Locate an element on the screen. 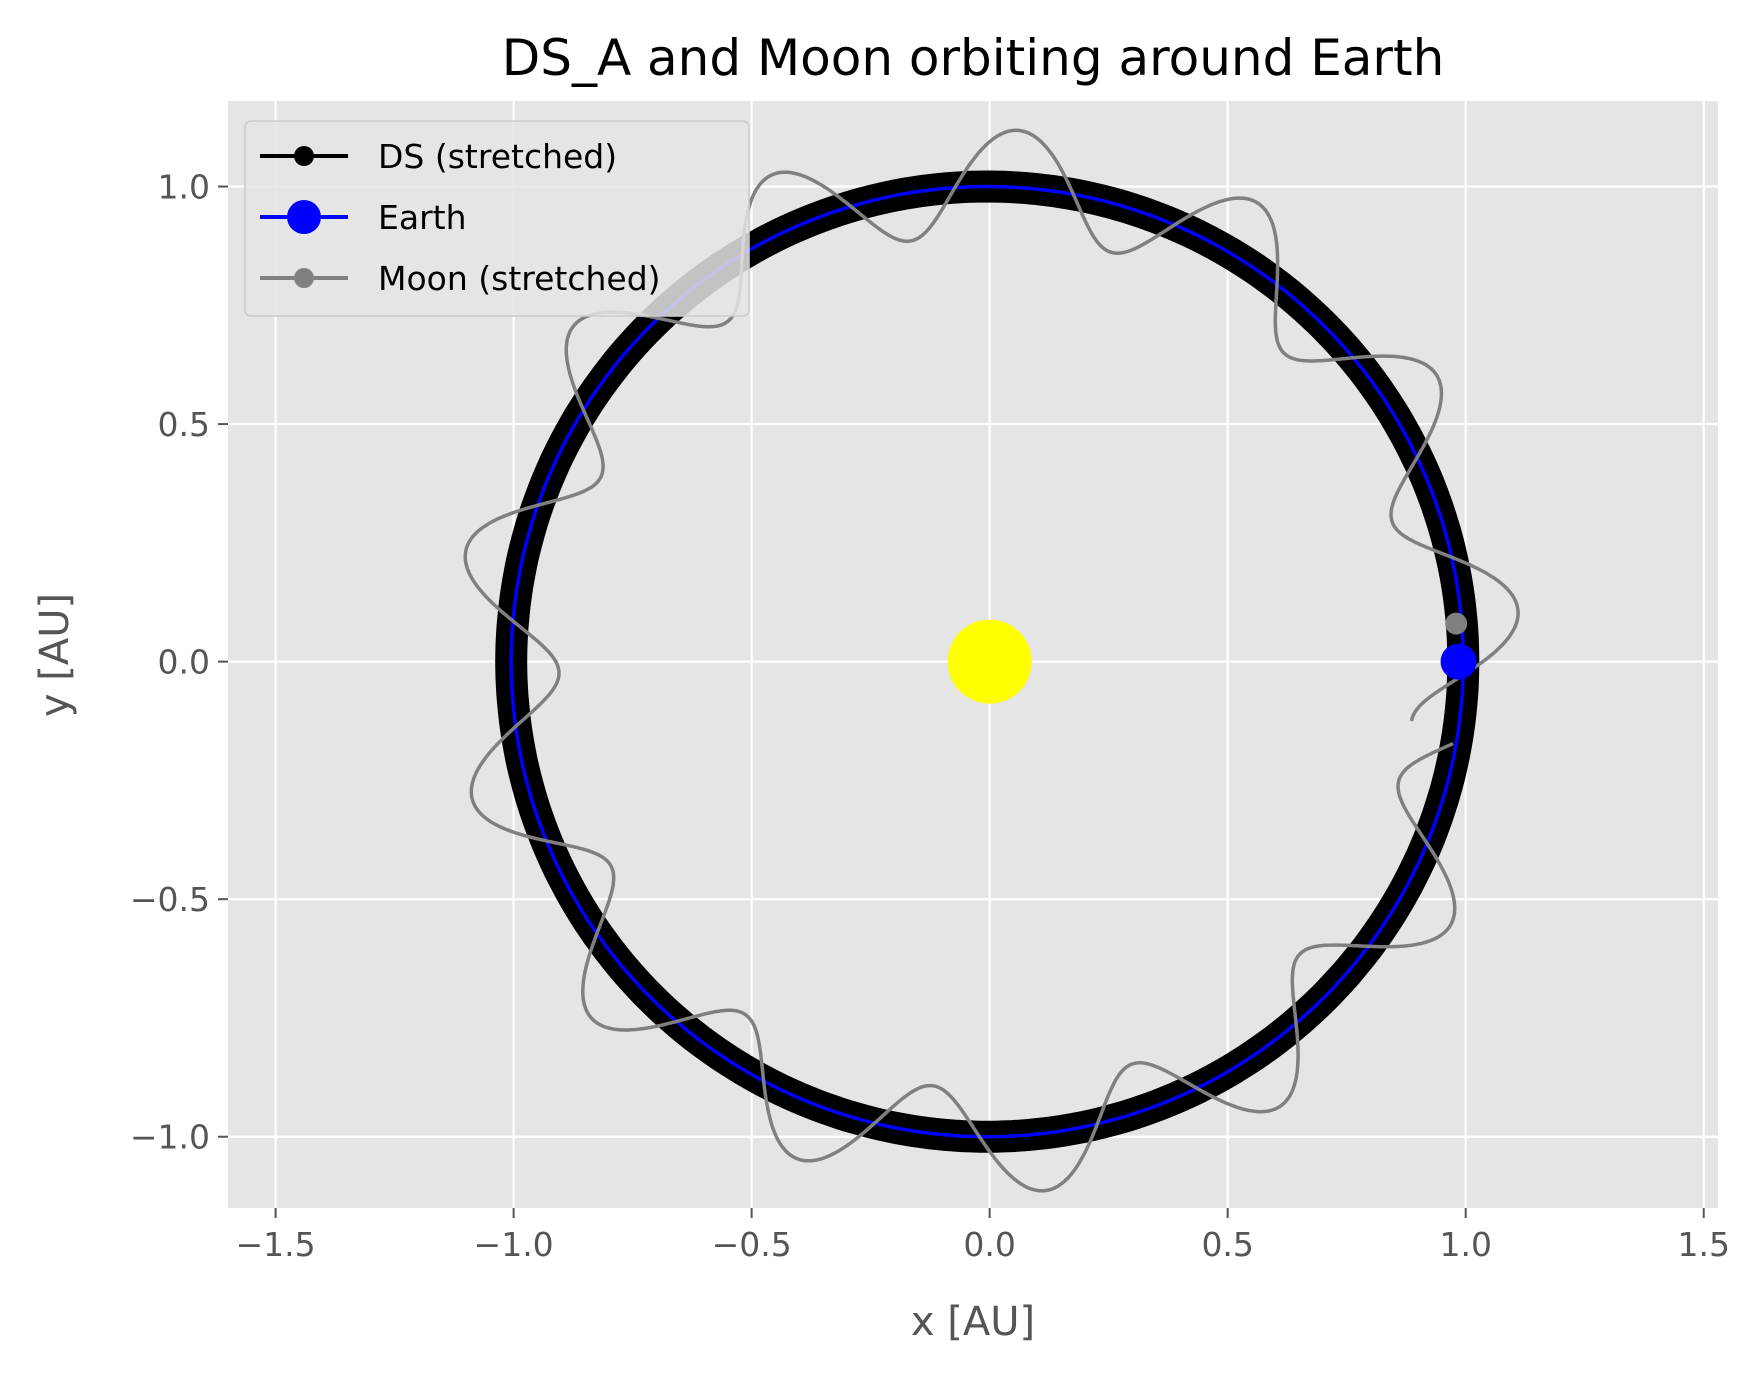 The width and height of the screenshot is (1756, 1373). x-tick-label: −1.0 is located at coordinates (514, 1244).